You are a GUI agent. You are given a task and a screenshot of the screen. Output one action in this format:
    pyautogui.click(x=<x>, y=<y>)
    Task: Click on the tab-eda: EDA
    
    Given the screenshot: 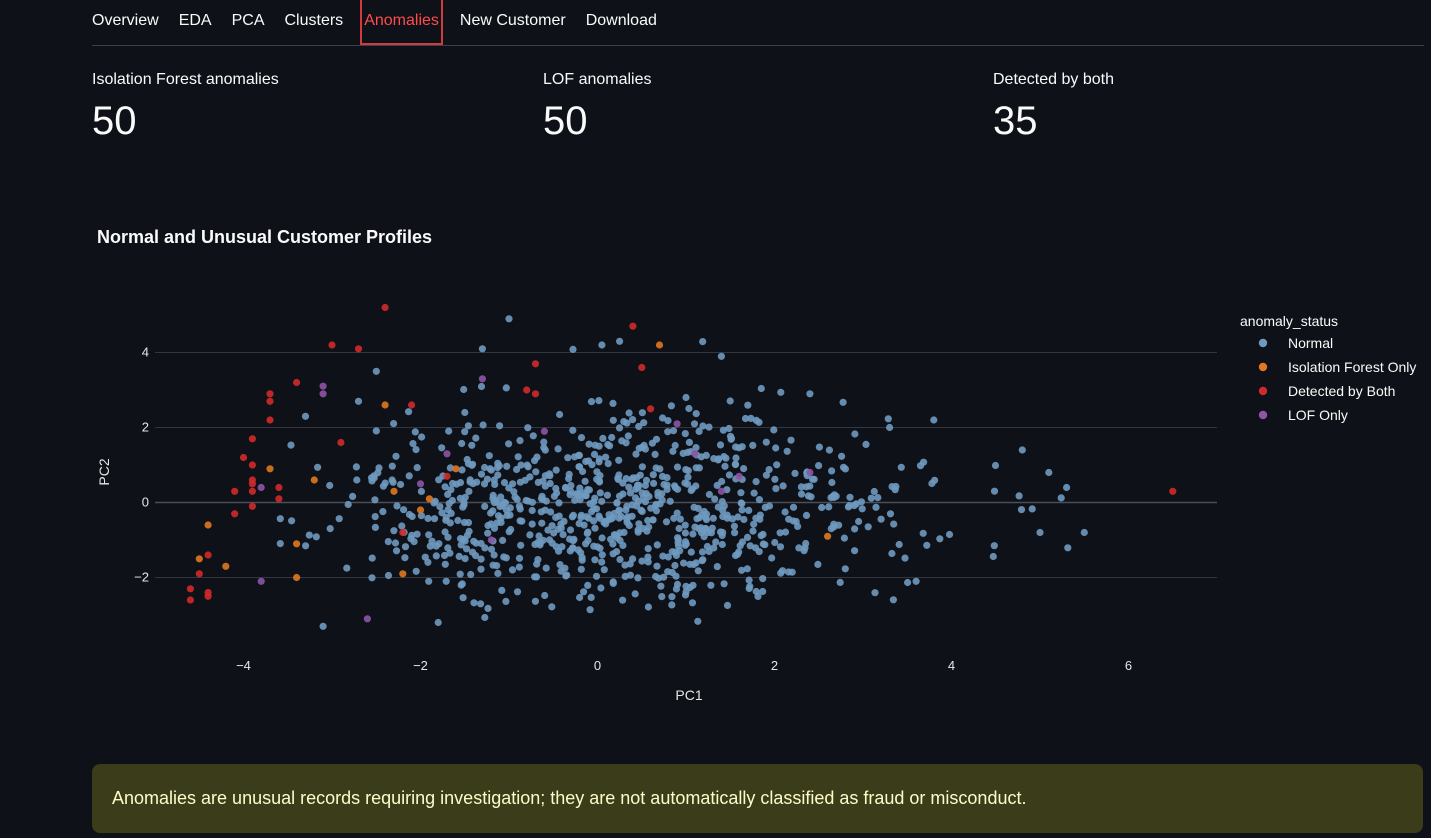 What is the action you would take?
    pyautogui.click(x=195, y=20)
    